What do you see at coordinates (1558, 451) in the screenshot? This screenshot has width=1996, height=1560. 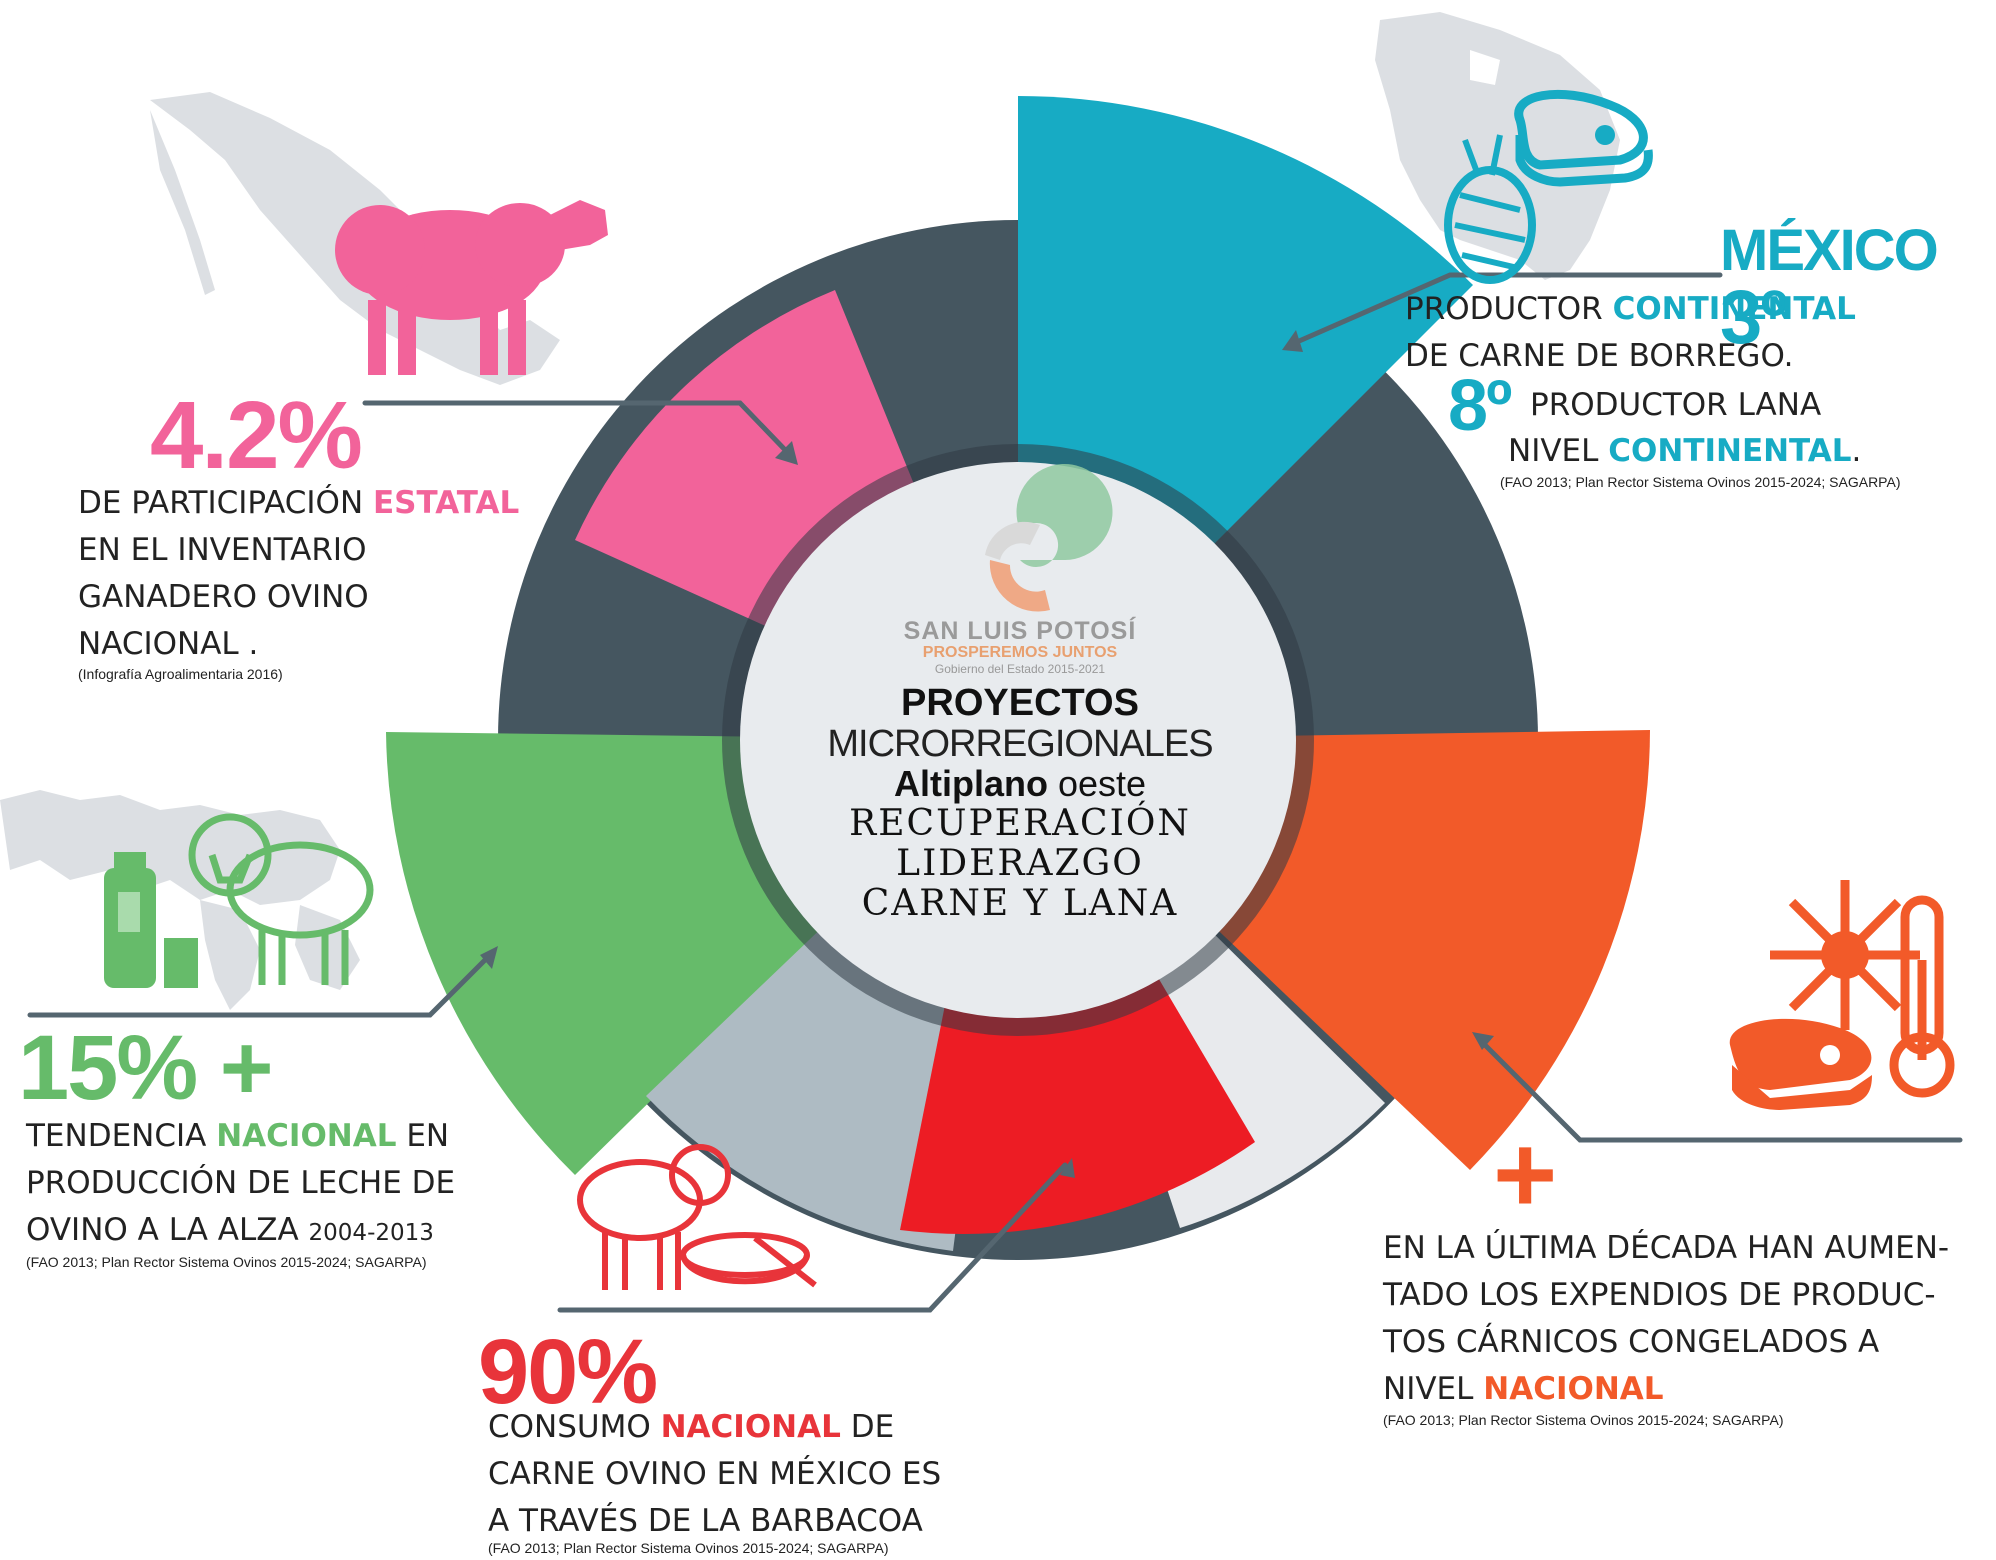 I see `stat-mexico-line4-pre: NIVEL` at bounding box center [1558, 451].